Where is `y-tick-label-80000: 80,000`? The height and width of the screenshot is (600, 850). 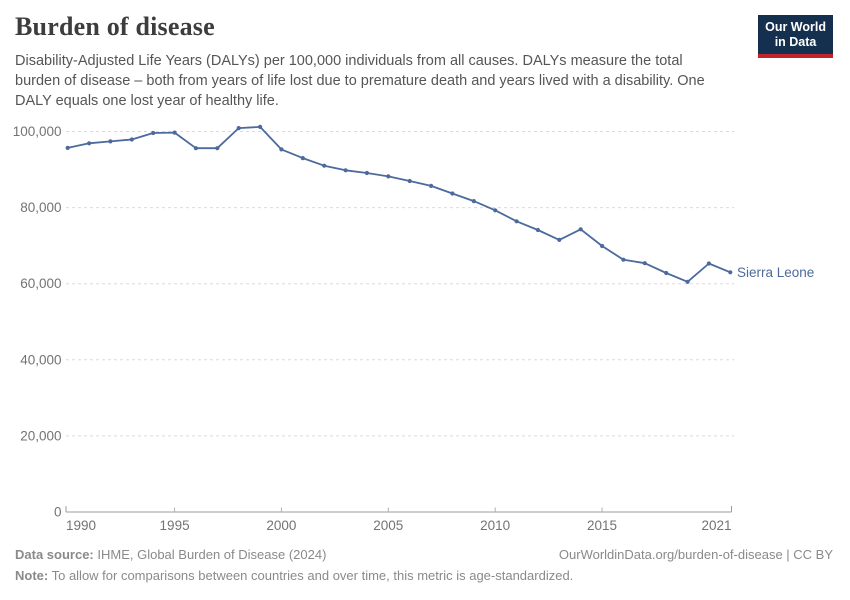
y-tick-label-80000: 80,000 is located at coordinates (40, 207).